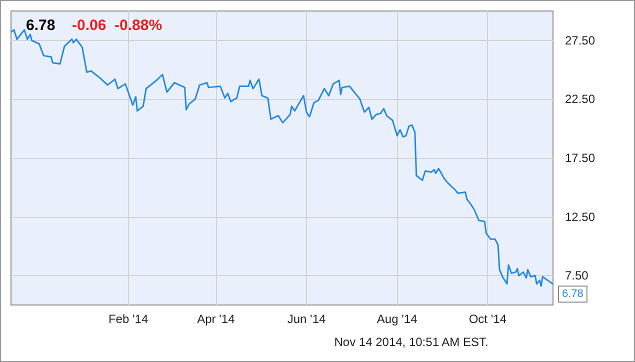 The image size is (635, 362). I want to click on x-tick-label: Feb '14, so click(128, 319).